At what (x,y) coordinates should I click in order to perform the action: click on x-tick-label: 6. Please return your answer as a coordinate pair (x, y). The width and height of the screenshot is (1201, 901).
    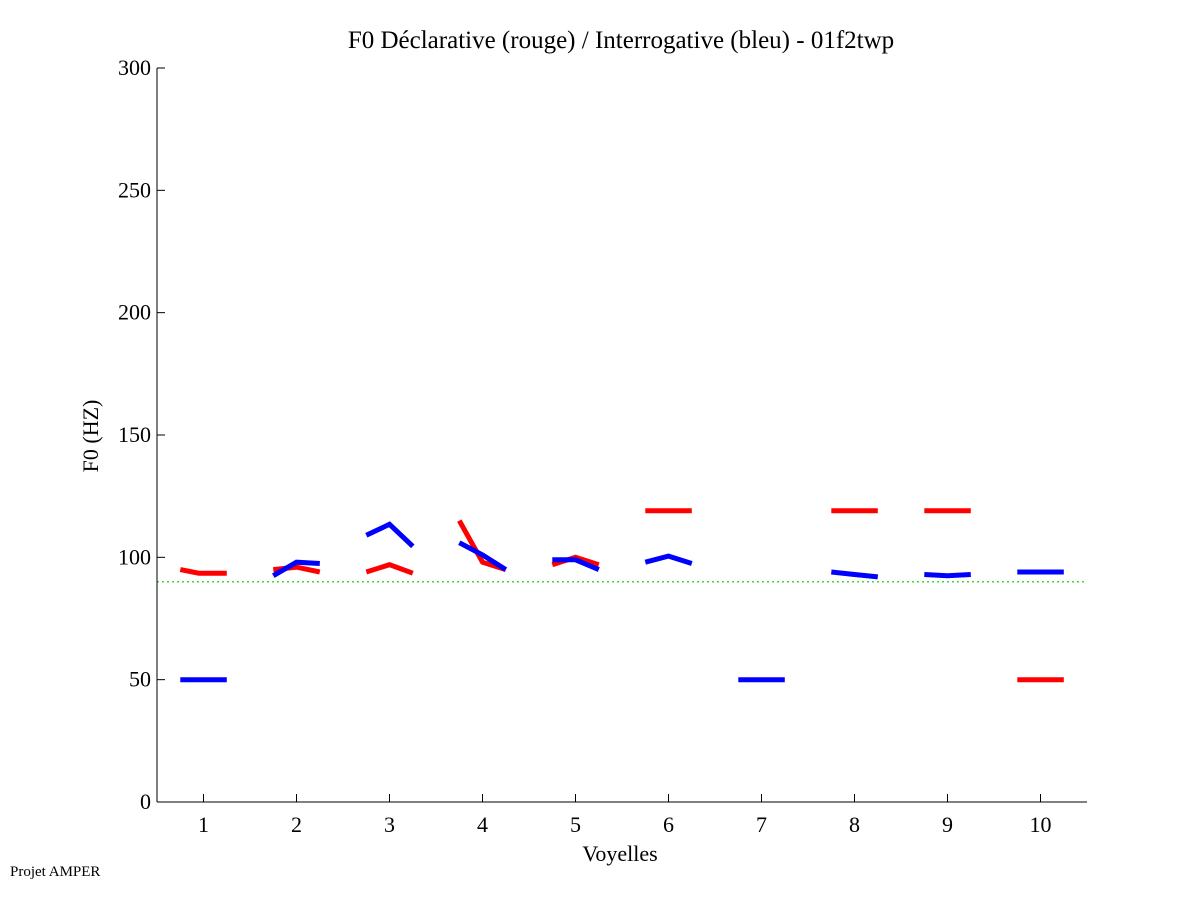
    Looking at the image, I should click on (668, 824).